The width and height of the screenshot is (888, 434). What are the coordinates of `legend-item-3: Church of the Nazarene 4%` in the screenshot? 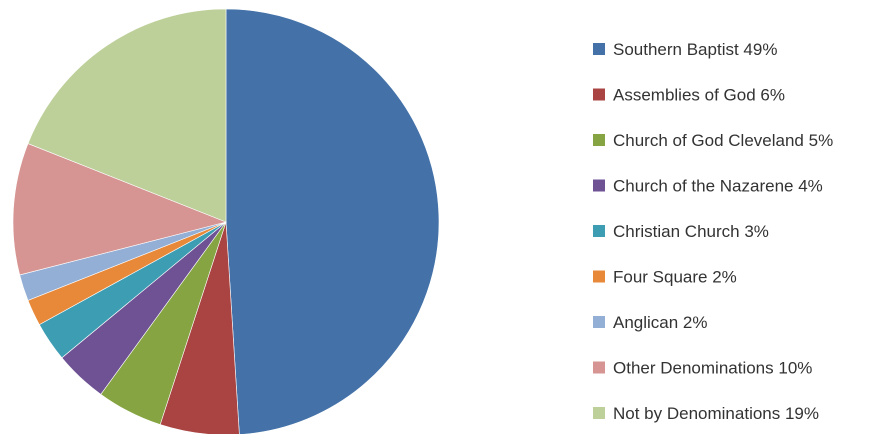 It's located at (708, 186).